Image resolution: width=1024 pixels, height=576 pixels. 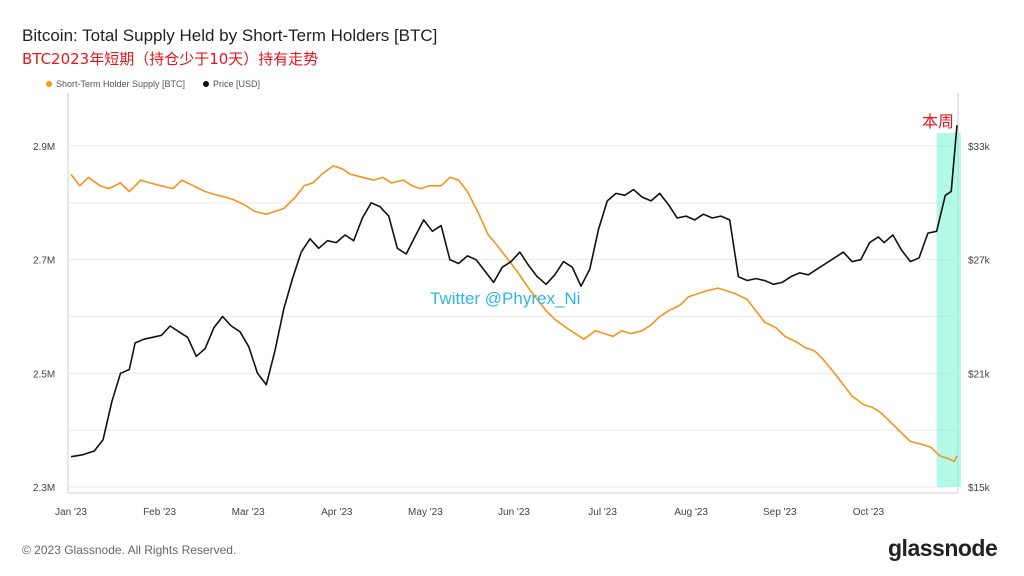 I want to click on y-right-tick-label: $15k, so click(x=979, y=488).